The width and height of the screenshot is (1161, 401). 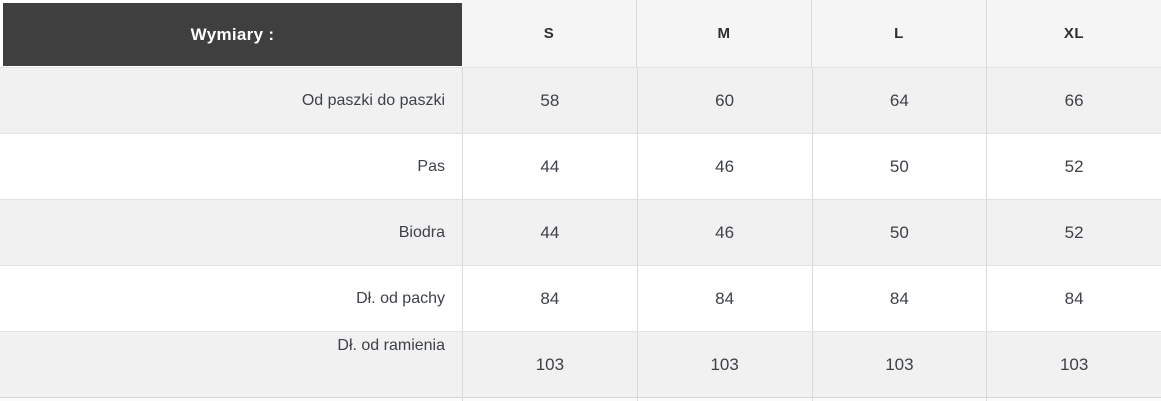 I want to click on size-value-cell: 58, so click(x=549, y=100).